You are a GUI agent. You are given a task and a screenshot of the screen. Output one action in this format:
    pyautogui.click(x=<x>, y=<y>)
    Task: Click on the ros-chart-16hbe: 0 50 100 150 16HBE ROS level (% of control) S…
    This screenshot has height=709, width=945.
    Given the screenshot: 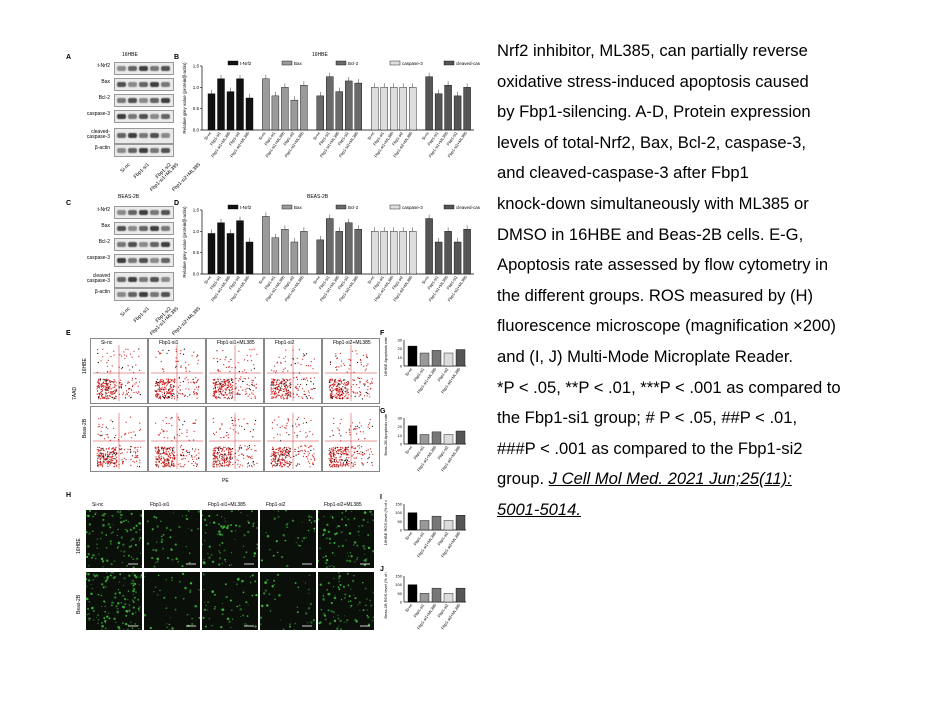 What is the action you would take?
    pyautogui.click(x=424, y=529)
    